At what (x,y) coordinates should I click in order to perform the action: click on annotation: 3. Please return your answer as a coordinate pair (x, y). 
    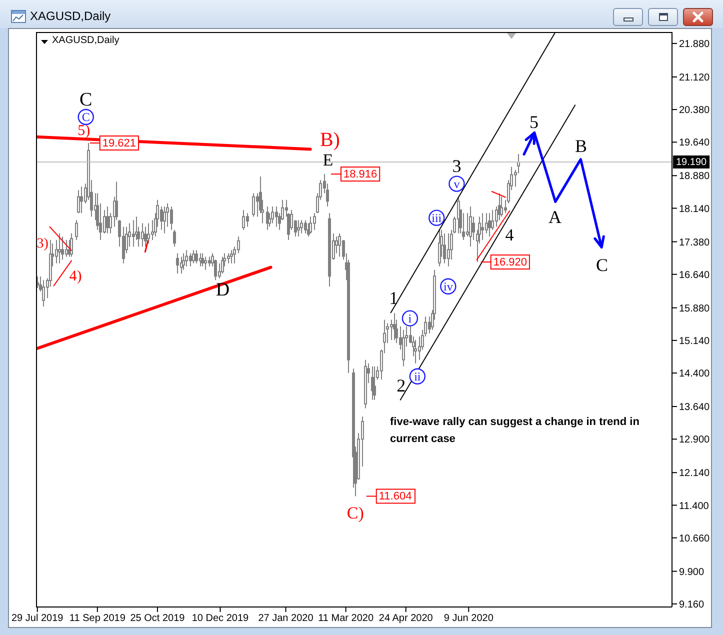
    Looking at the image, I should click on (457, 166).